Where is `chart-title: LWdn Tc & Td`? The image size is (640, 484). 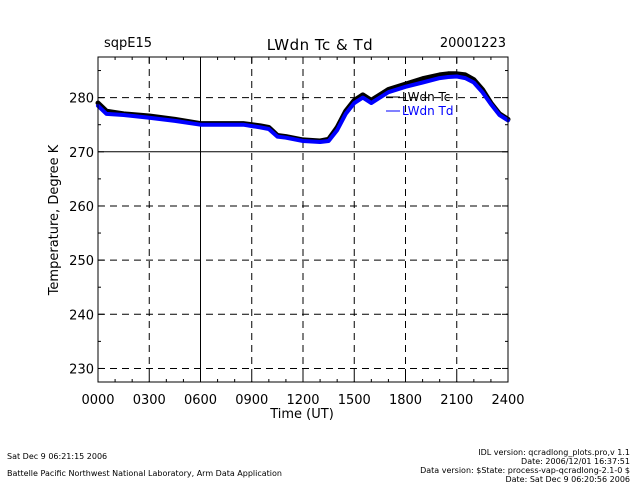 chart-title: LWdn Tc & Td is located at coordinates (320, 45).